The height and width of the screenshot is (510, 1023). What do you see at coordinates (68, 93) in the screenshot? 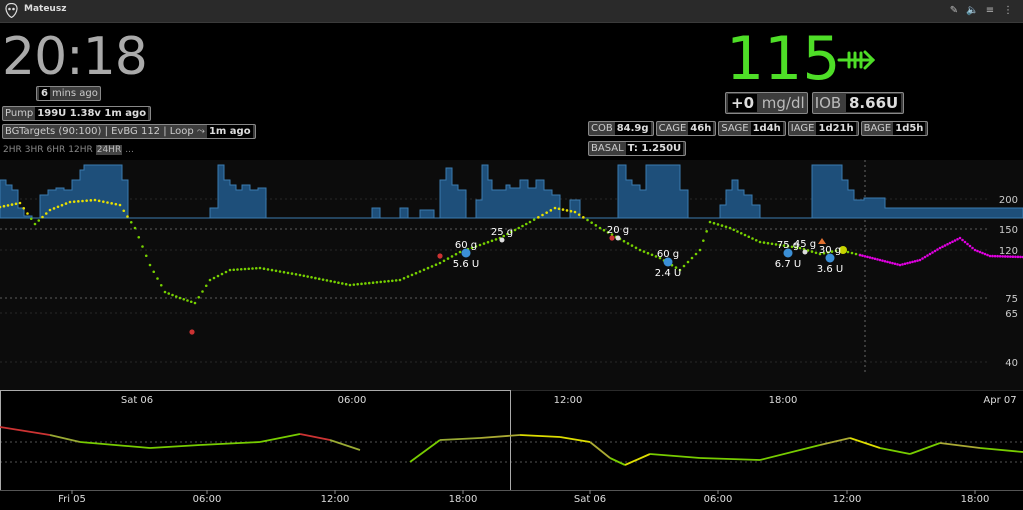
I see `last-reading-age: 6 mins ago` at bounding box center [68, 93].